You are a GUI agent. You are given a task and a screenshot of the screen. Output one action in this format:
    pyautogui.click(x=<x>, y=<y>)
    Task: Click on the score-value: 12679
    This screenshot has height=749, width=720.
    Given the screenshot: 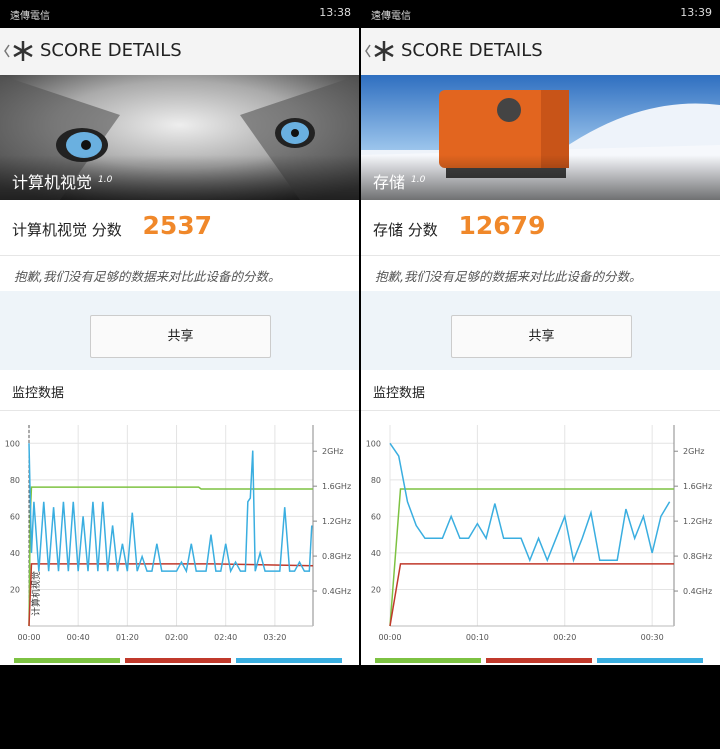 What is the action you would take?
    pyautogui.click(x=502, y=225)
    